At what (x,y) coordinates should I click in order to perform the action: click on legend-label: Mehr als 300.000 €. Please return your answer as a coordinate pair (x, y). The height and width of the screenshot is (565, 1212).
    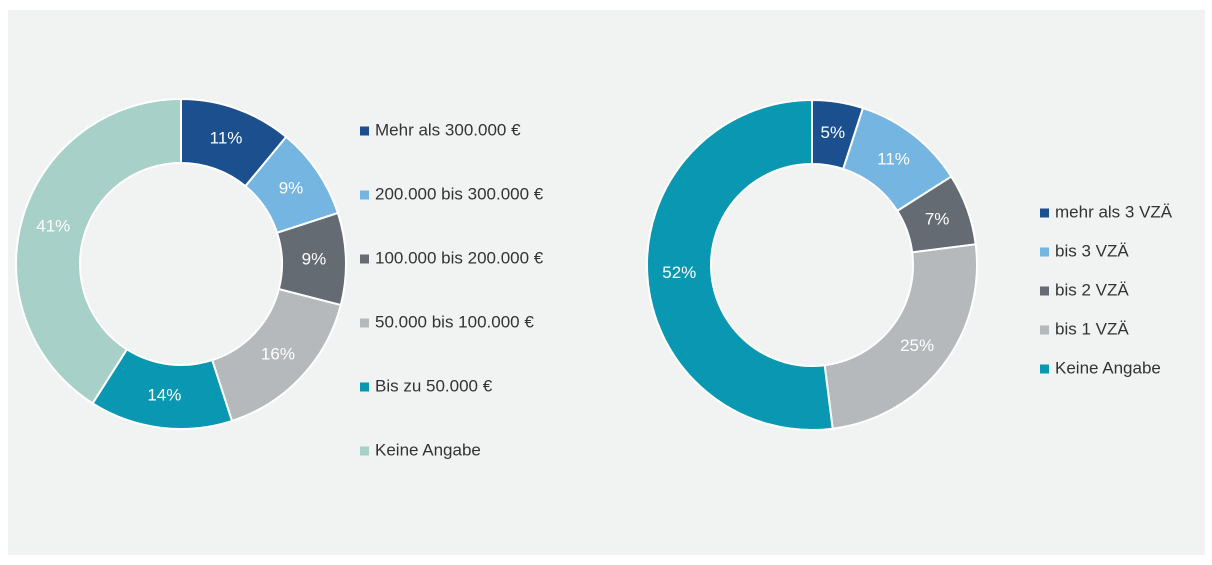
    Looking at the image, I should click on (448, 129).